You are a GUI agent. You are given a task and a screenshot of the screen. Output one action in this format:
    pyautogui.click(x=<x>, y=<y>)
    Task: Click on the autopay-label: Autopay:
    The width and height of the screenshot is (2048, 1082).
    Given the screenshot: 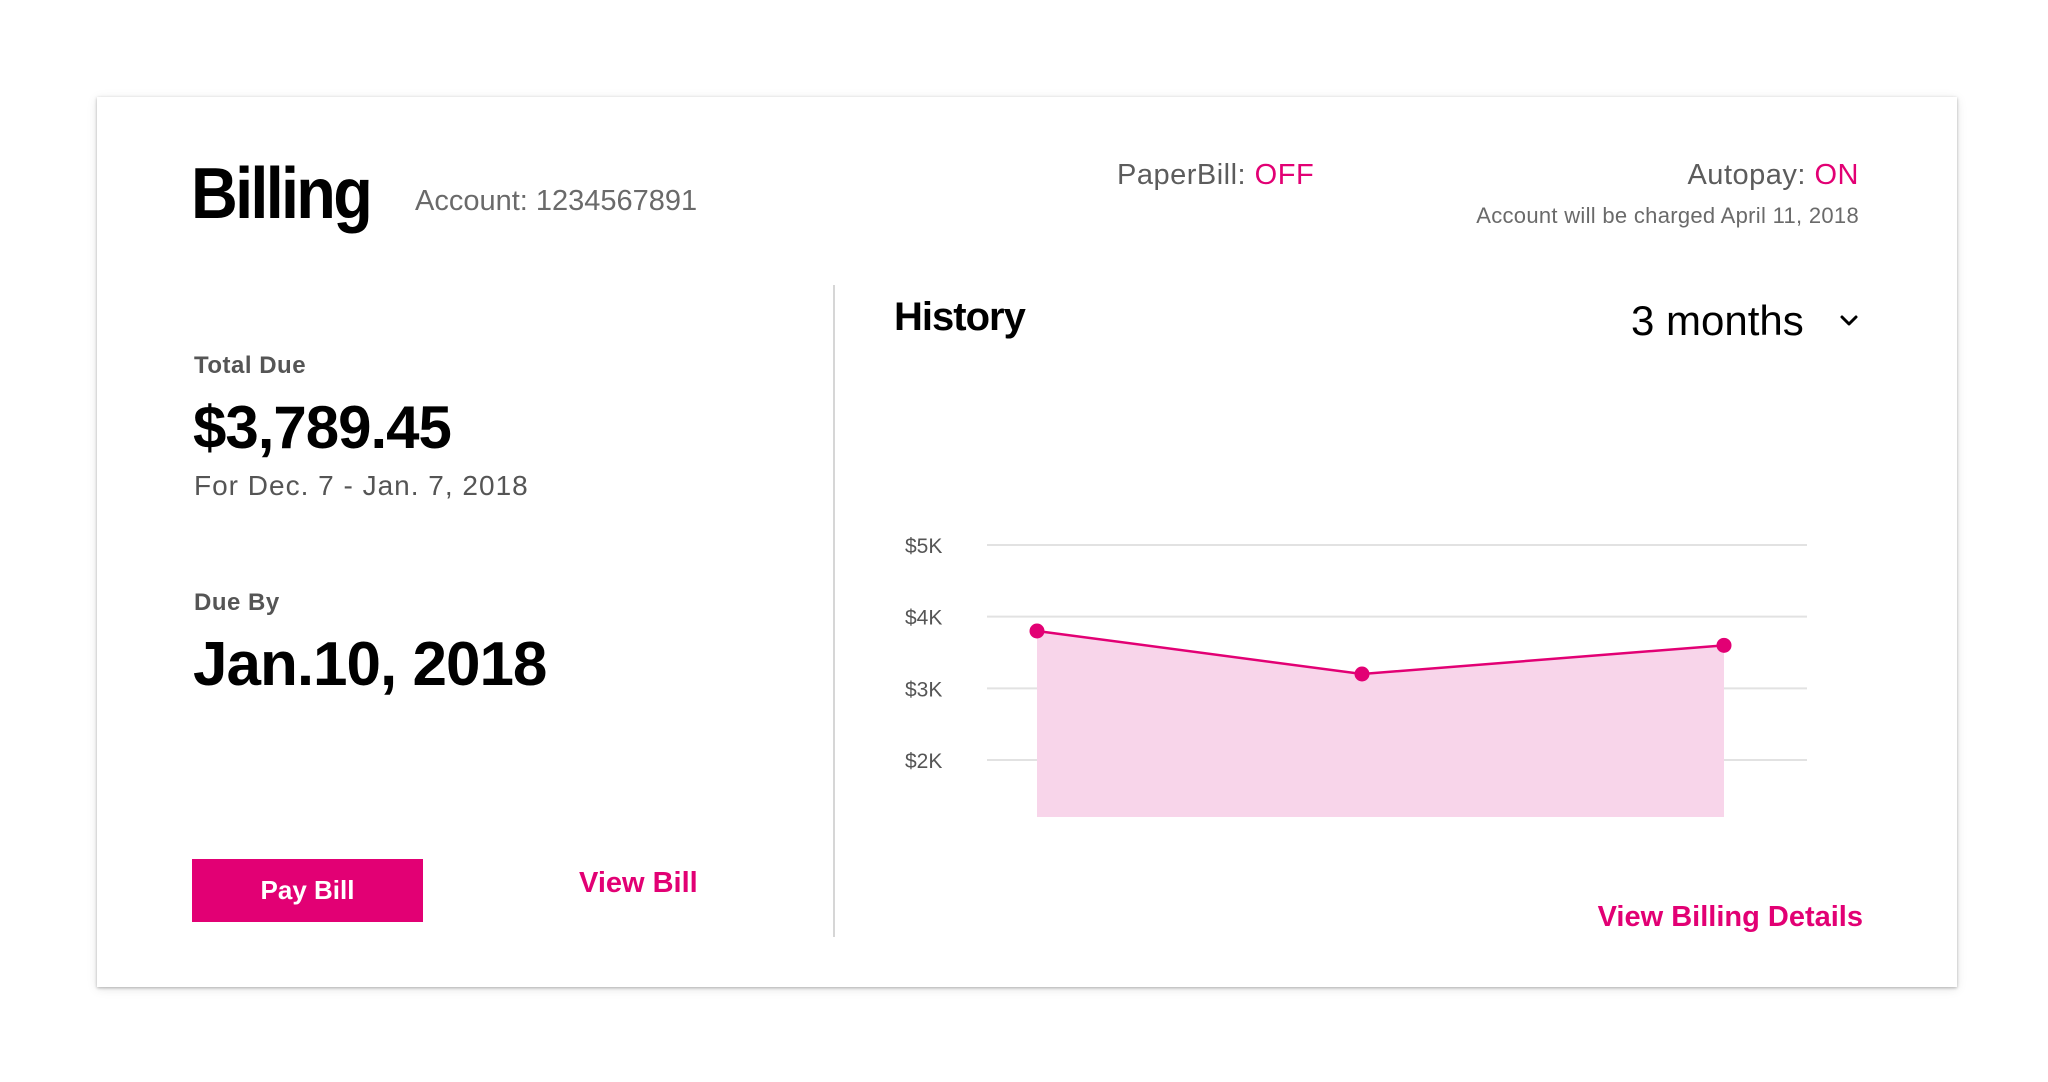 What is the action you would take?
    pyautogui.click(x=1751, y=175)
    